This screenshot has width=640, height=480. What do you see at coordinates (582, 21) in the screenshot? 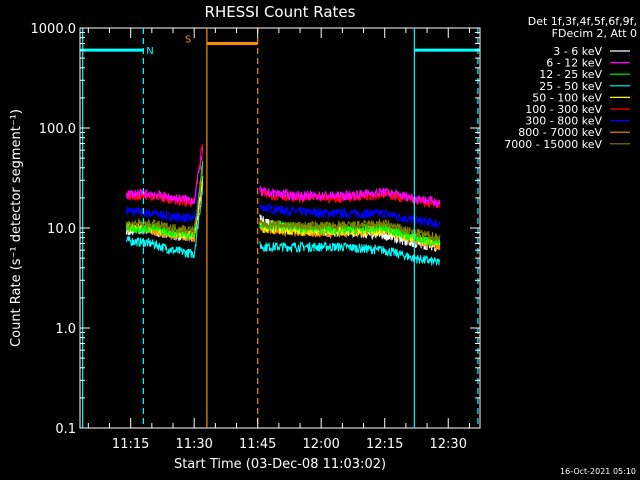
I see `legend-header: Det 1f,3f,4f,5f,6f,9f,` at bounding box center [582, 21].